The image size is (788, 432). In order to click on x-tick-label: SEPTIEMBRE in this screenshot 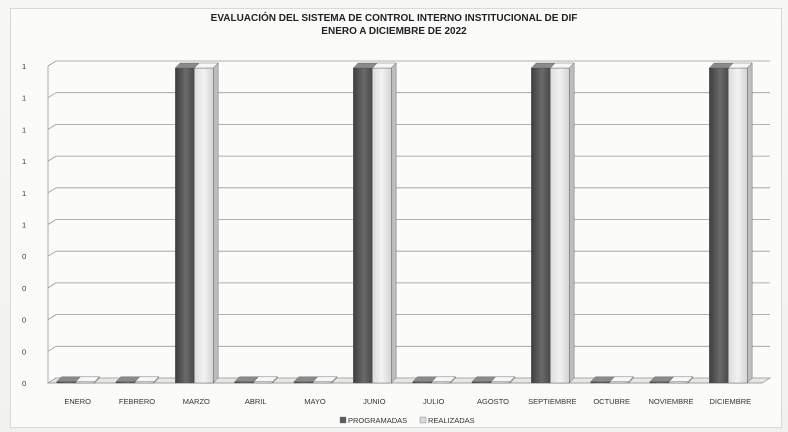, I will do `click(552, 401)`.